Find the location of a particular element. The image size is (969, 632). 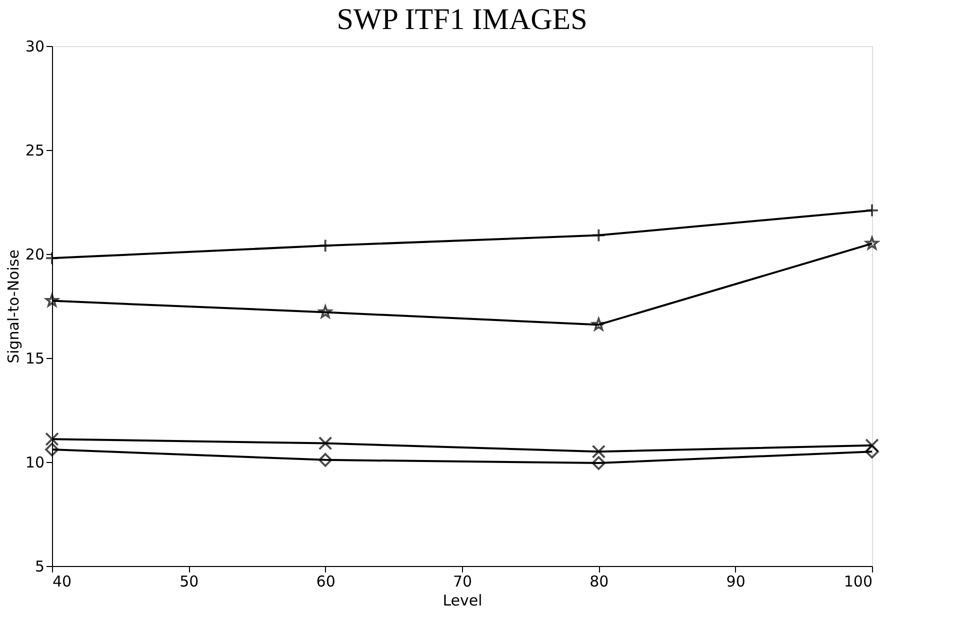

y-tick-label: 10 is located at coordinates (34, 463).